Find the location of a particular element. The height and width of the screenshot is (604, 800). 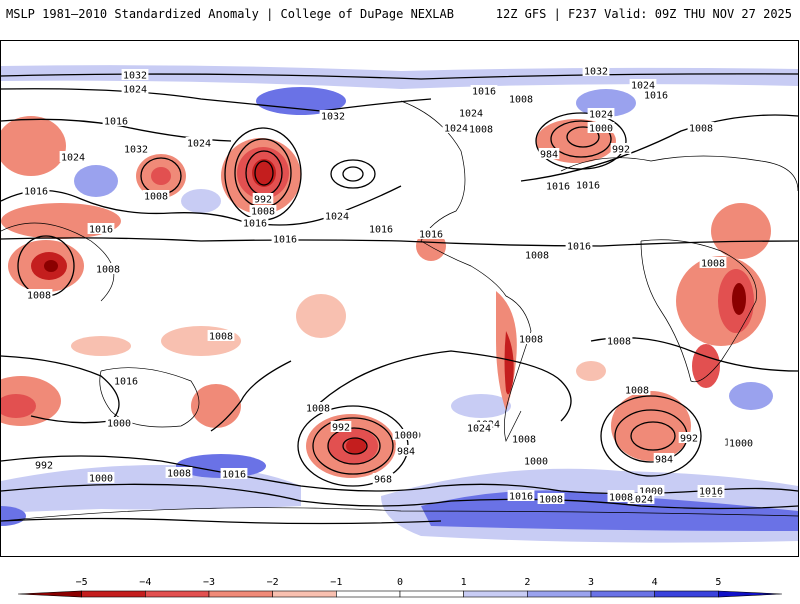

colorbar-tick-label: −4 is located at coordinates (145, 582).